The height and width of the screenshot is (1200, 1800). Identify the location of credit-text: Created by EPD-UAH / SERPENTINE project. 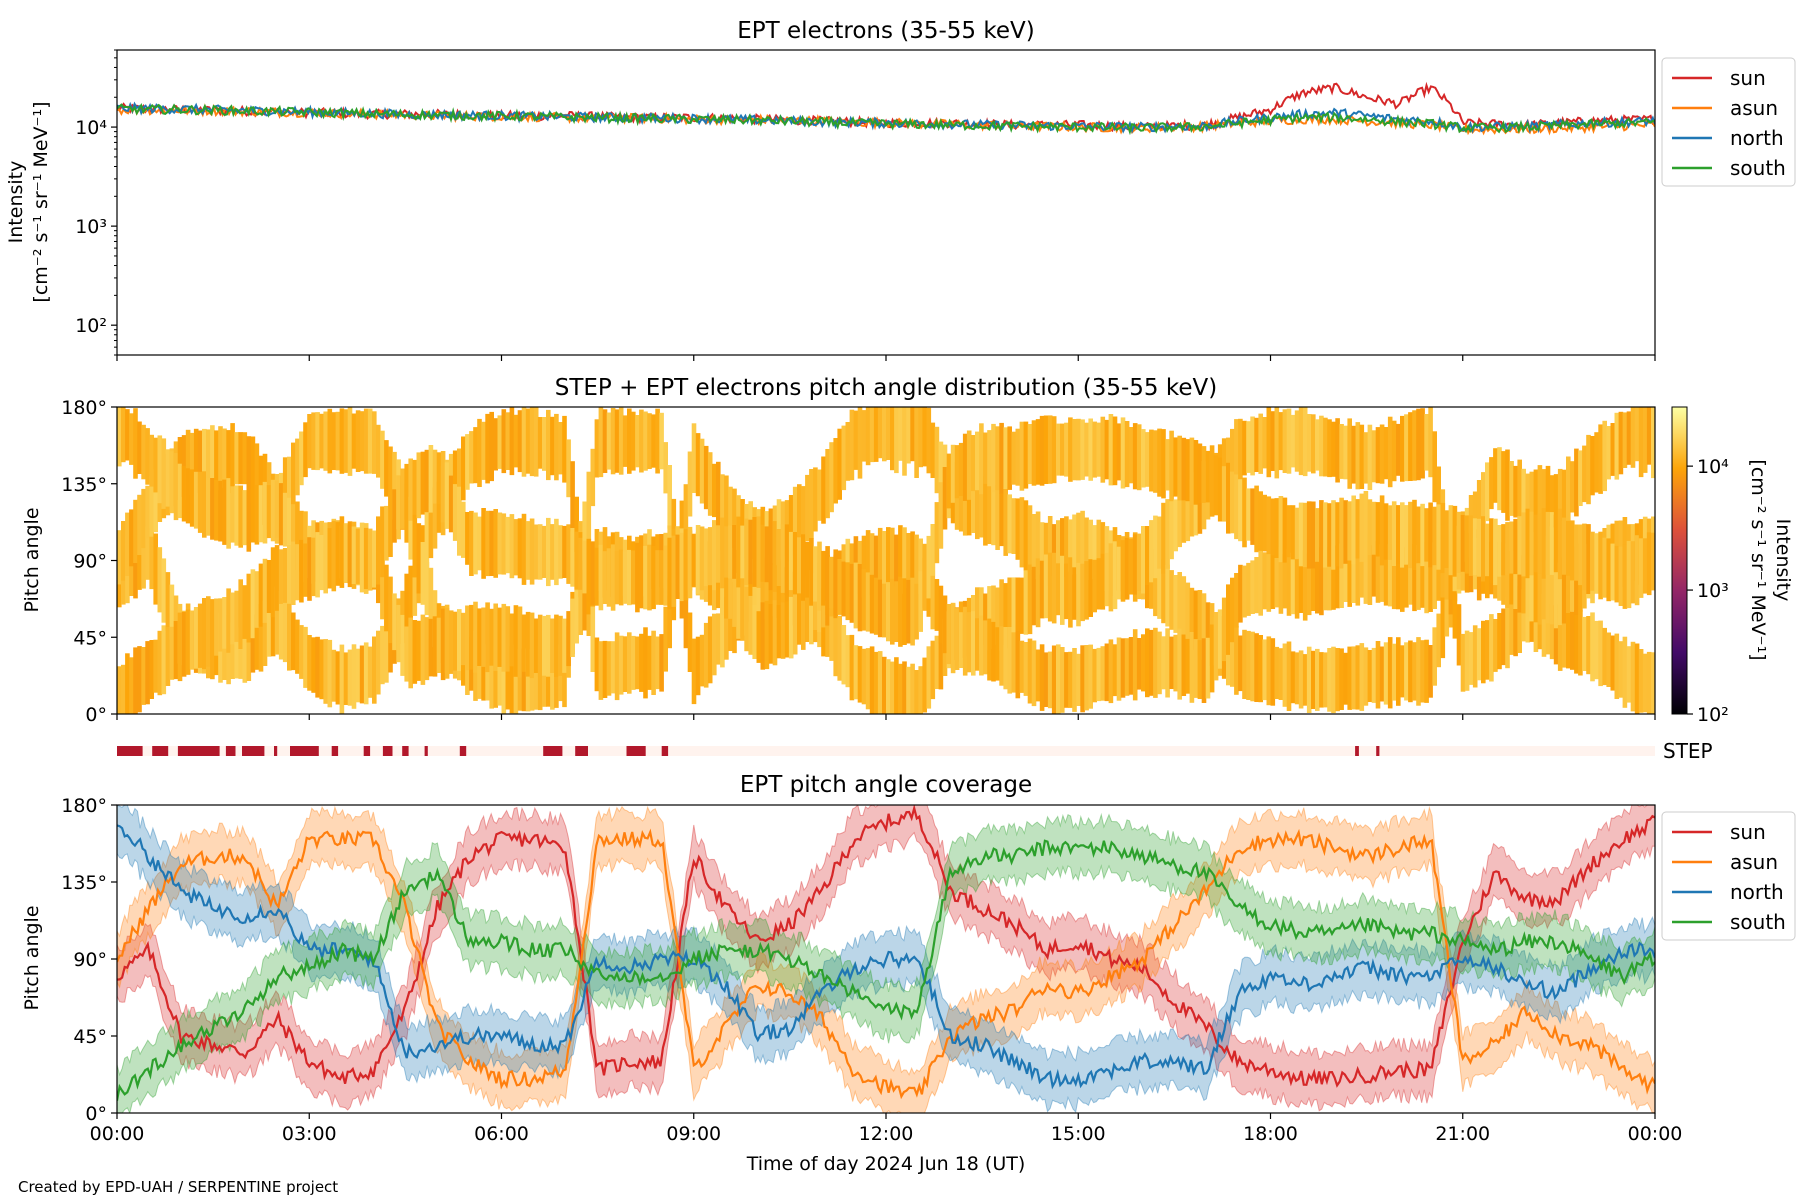
(178, 1187).